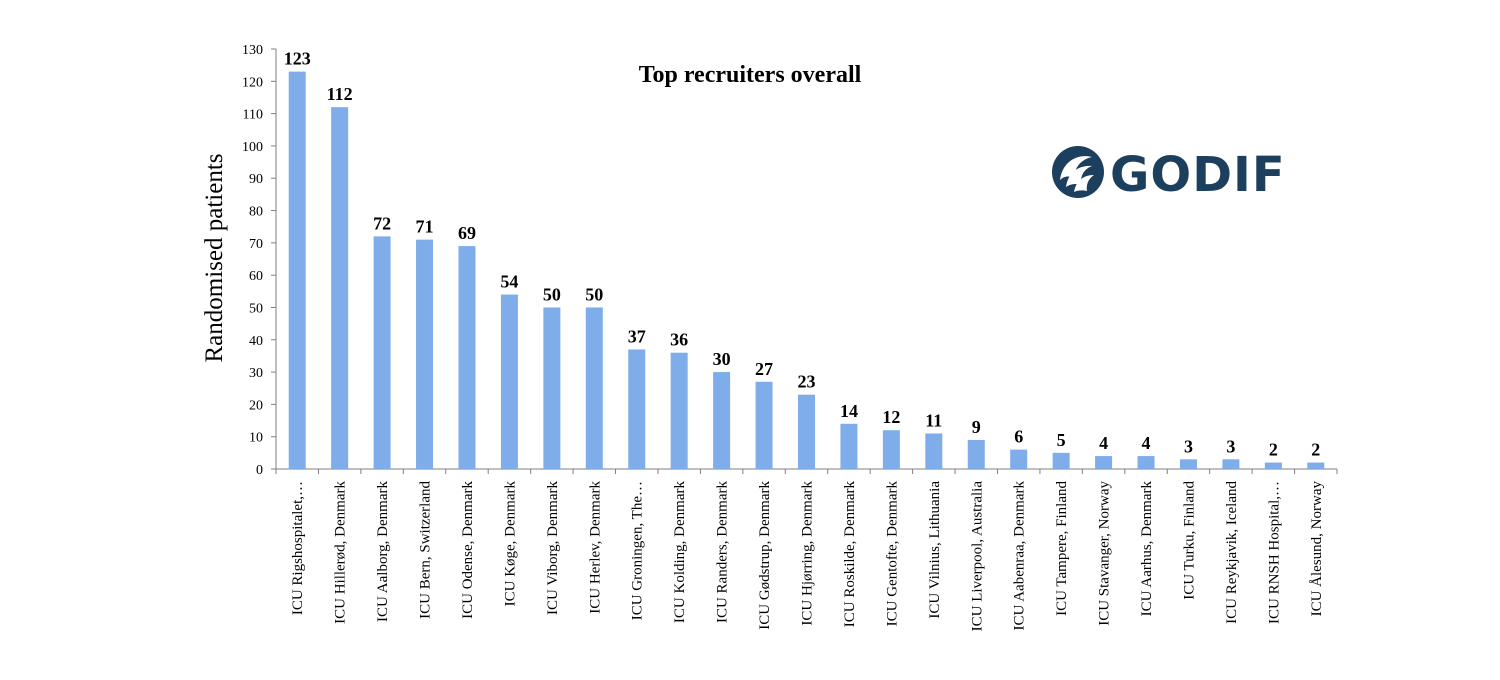 Image resolution: width=1500 pixels, height=680 pixels. What do you see at coordinates (637, 336) in the screenshot?
I see `bar-value-label: 37` at bounding box center [637, 336].